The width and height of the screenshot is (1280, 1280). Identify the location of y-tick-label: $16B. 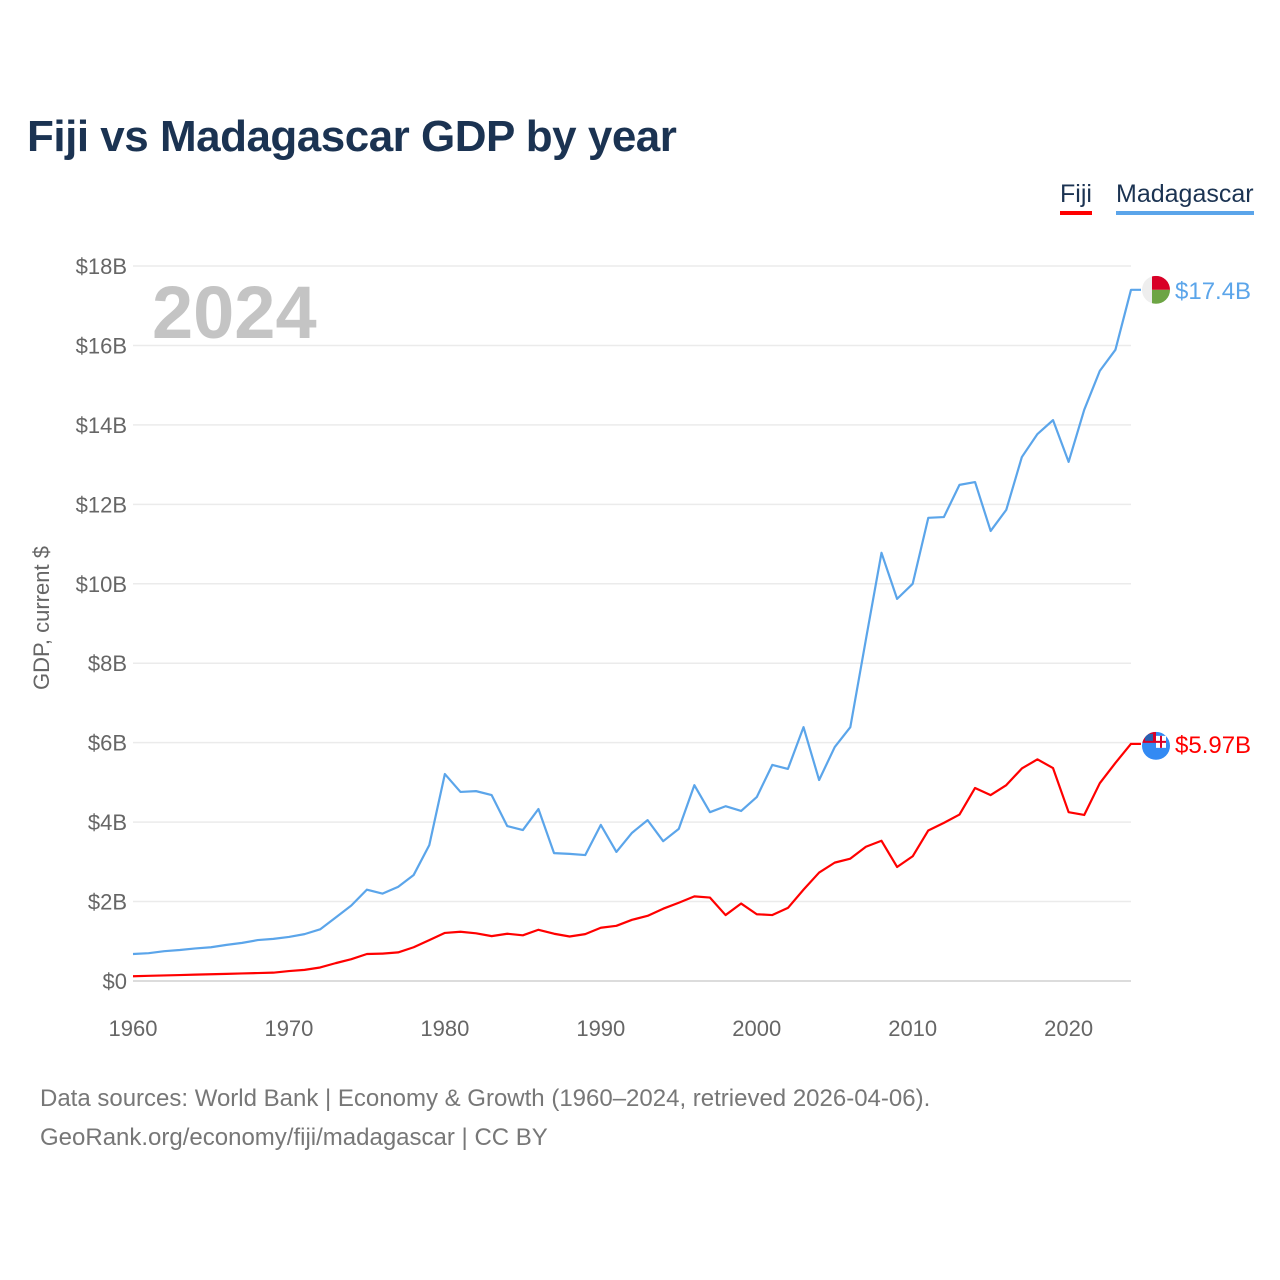
(101, 345).